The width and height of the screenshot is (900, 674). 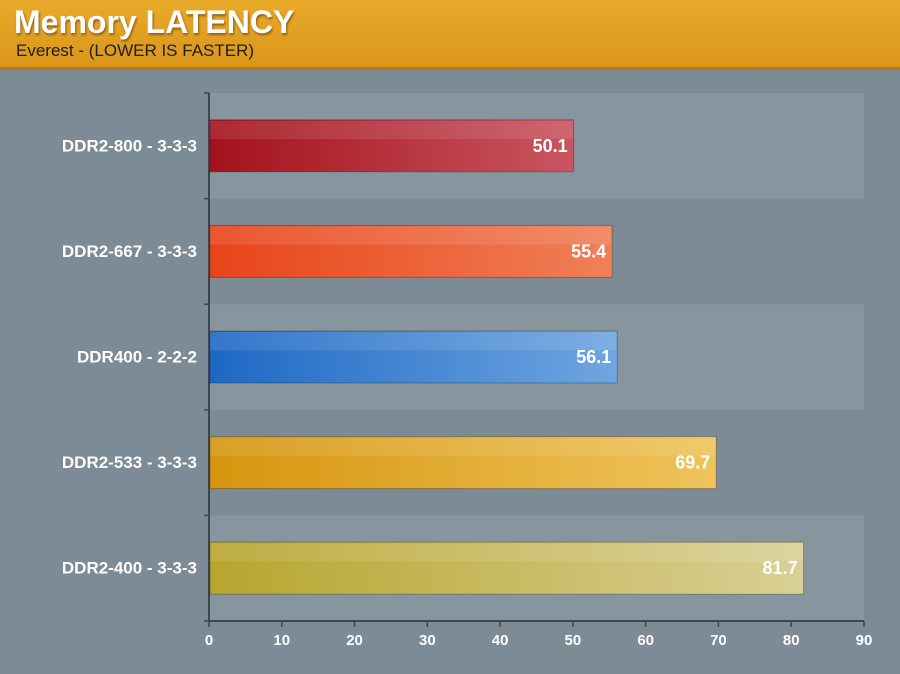 I want to click on chart-title: Memory LATENCY, so click(x=154, y=22).